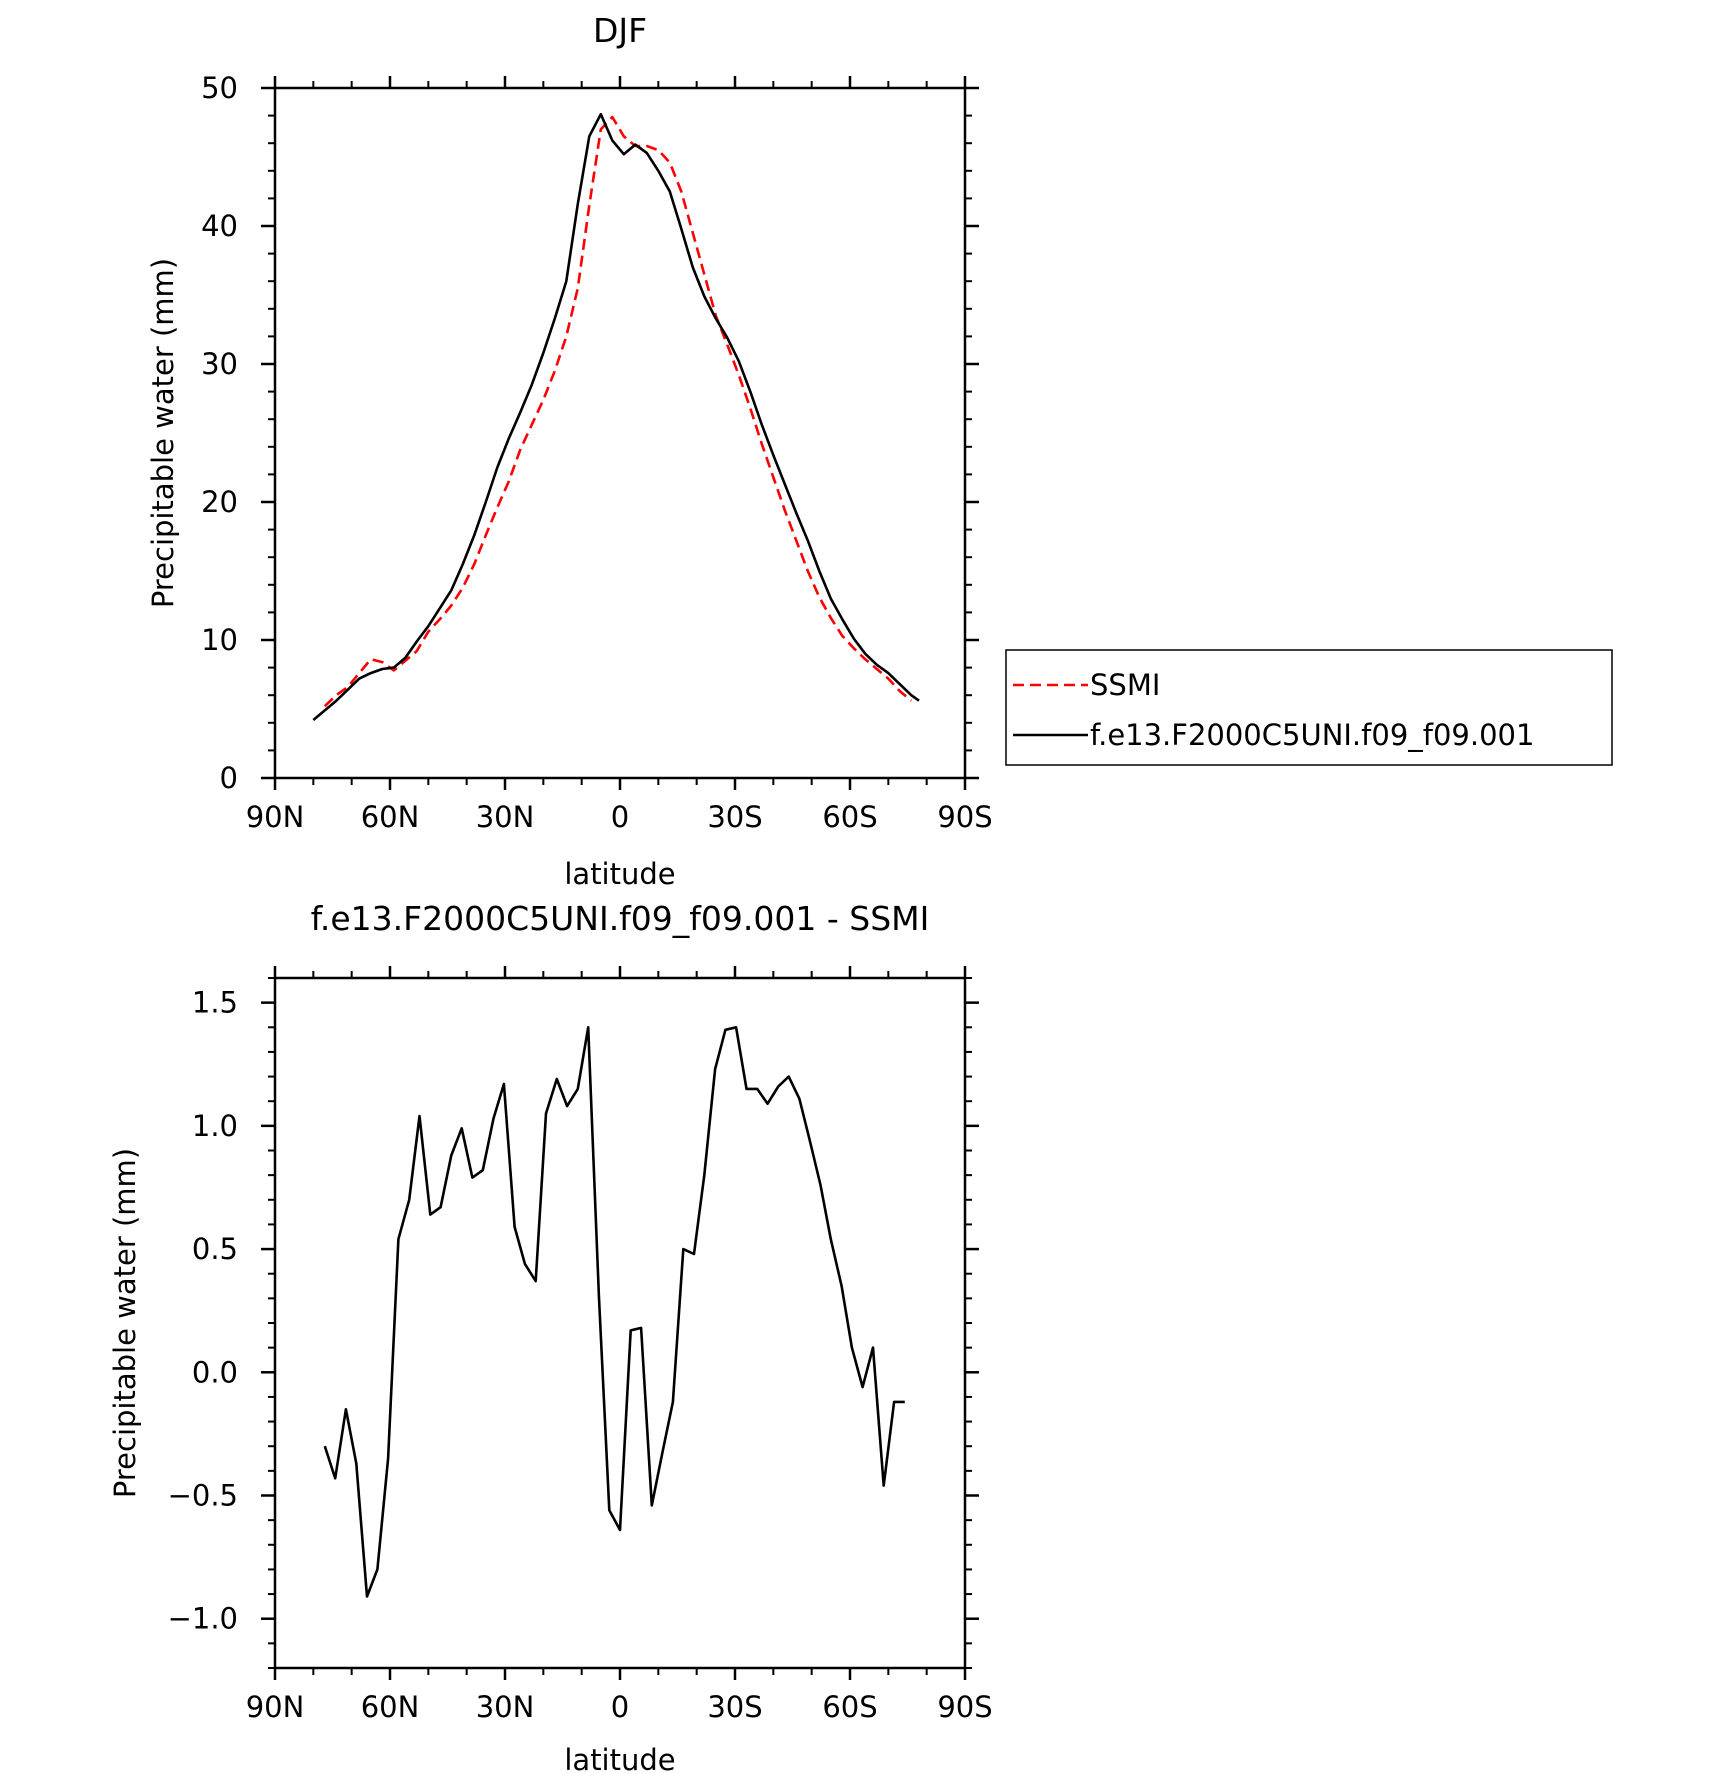 This screenshot has height=1773, width=1710. What do you see at coordinates (849, 817) in the screenshot?
I see `top-x-tick-label: 60S` at bounding box center [849, 817].